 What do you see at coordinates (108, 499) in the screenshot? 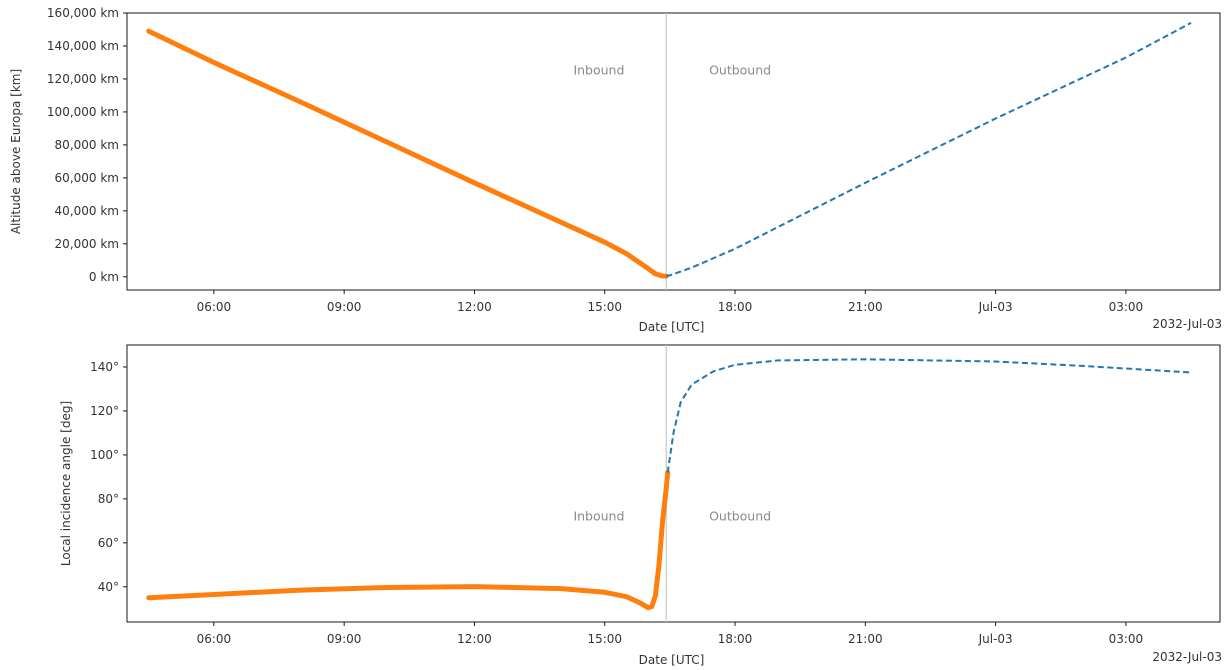
I see `y-tick-label: 80°` at bounding box center [108, 499].